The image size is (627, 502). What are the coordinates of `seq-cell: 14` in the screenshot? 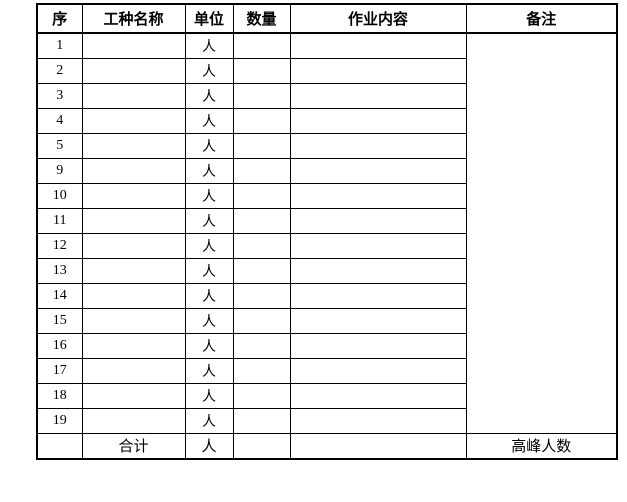 It's located at (59, 295).